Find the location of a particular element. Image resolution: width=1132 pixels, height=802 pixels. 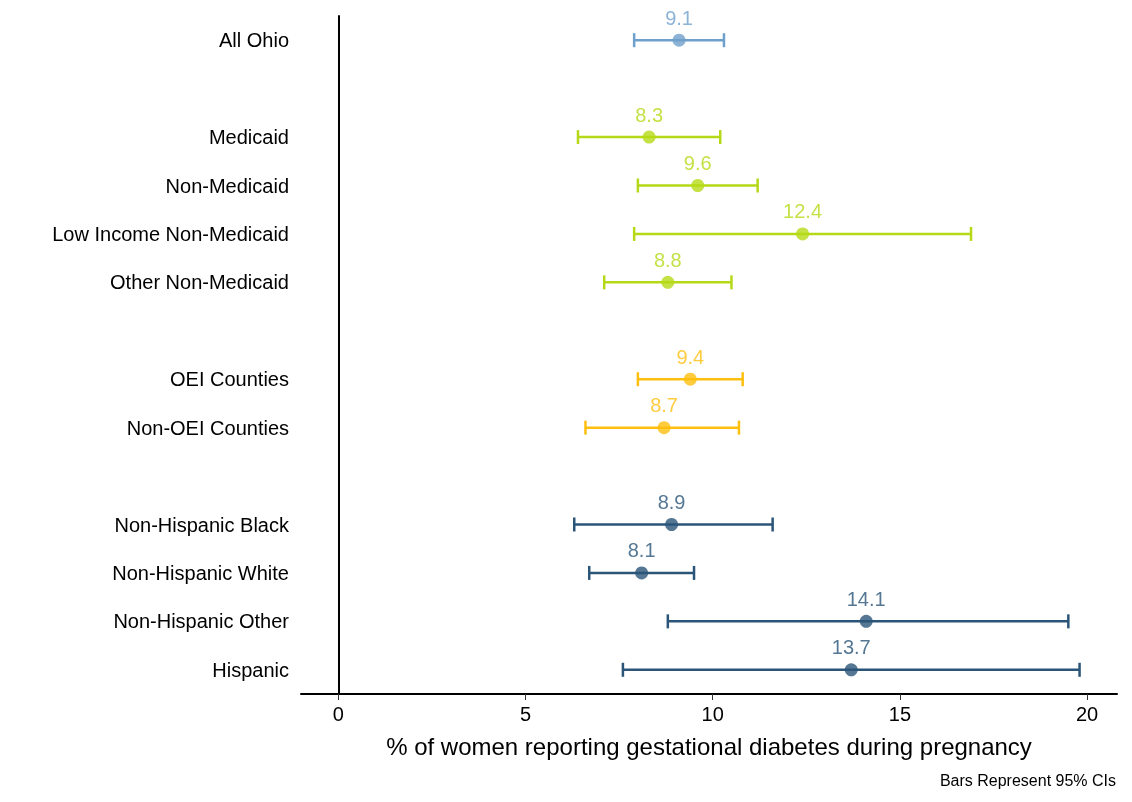

data-label: 13.7 is located at coordinates (851, 647).